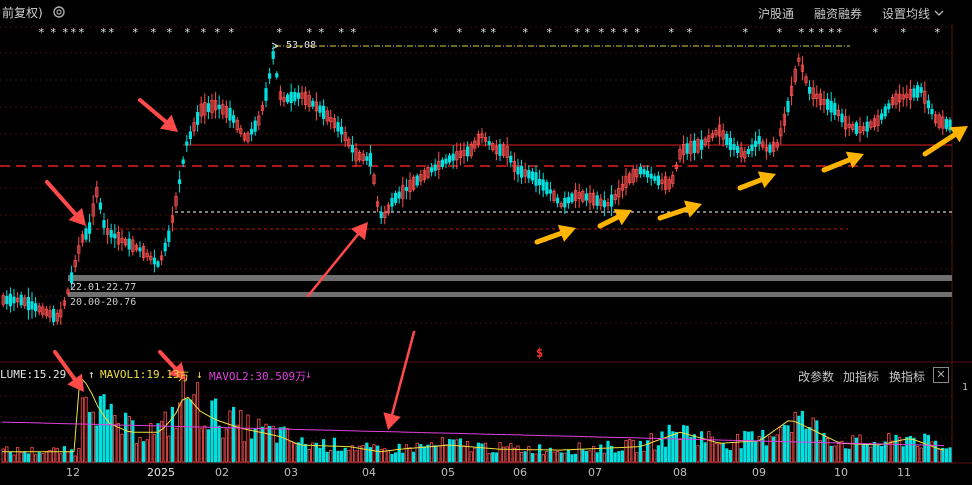  What do you see at coordinates (939, 13) in the screenshot?
I see `chevron-down-icon` at bounding box center [939, 13].